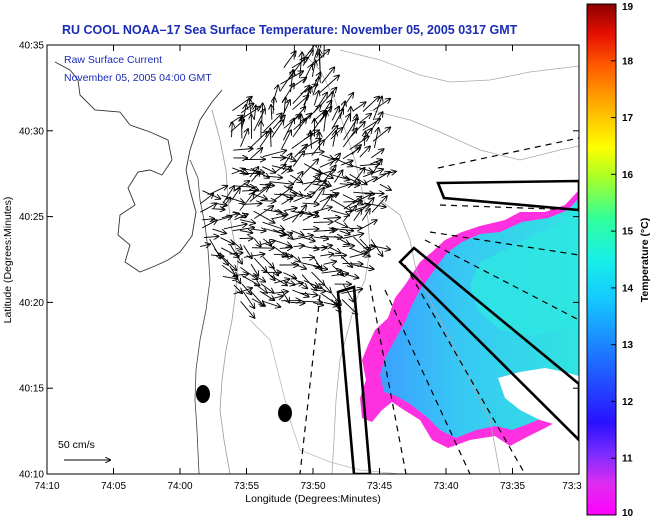  What do you see at coordinates (524, 271) in the screenshot?
I see `sst-warm-core` at bounding box center [524, 271].